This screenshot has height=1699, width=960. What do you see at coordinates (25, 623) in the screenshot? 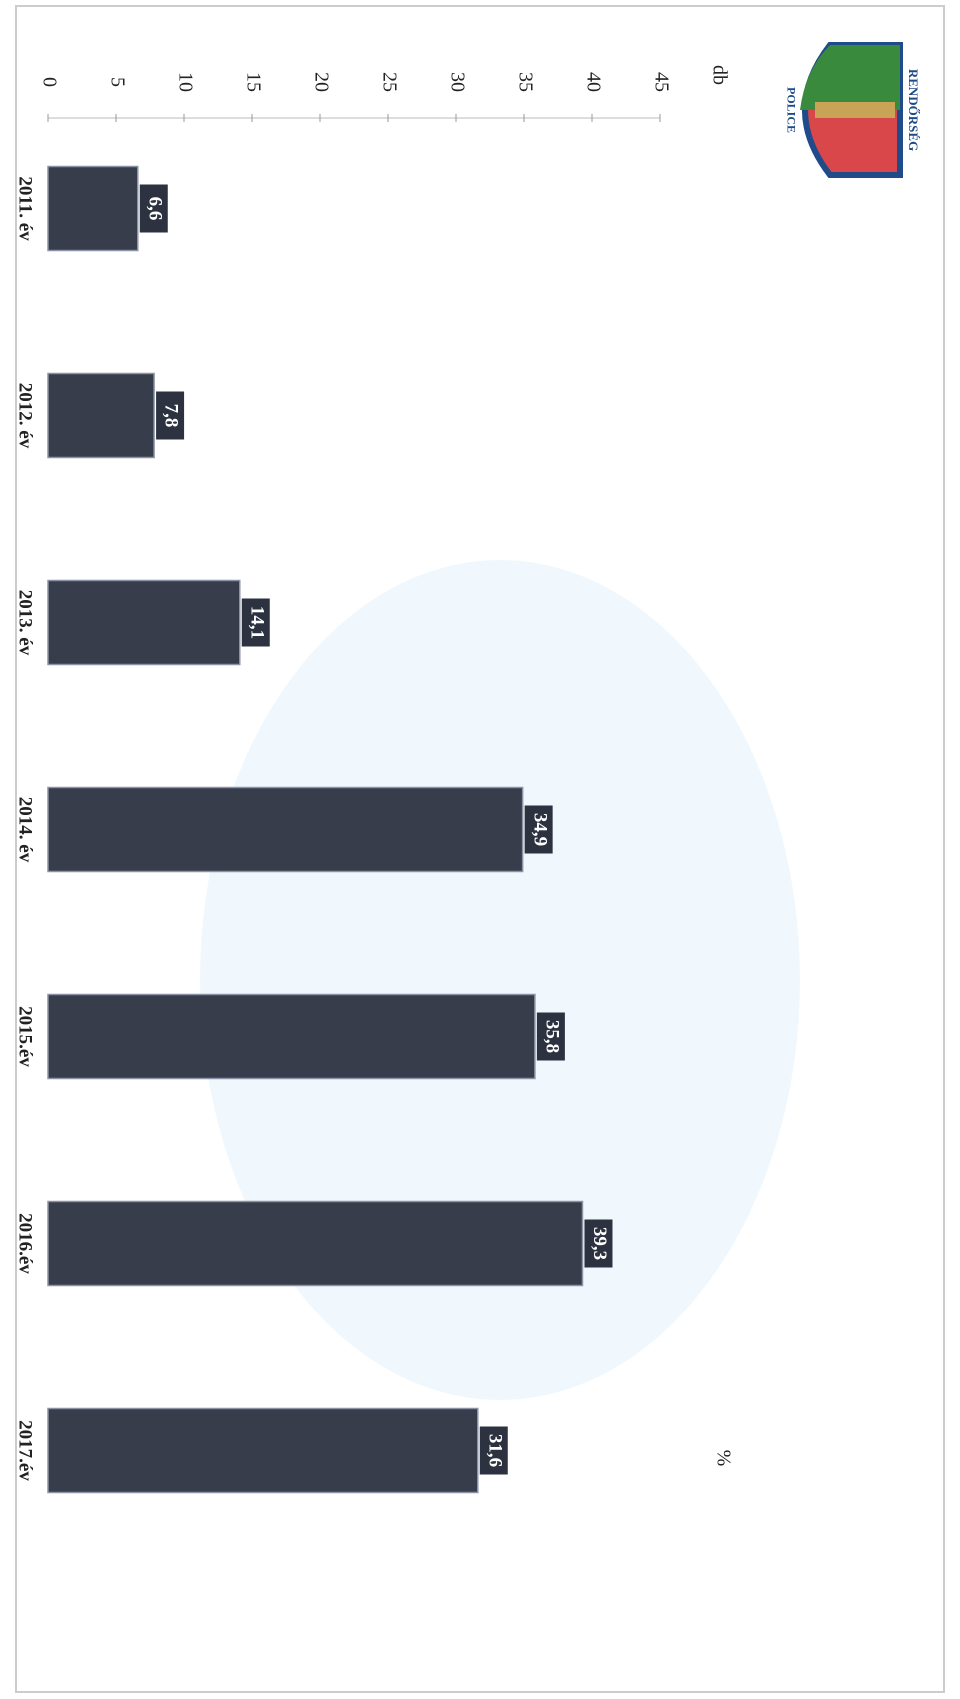
I see `x-tick-label: 2013. év` at bounding box center [25, 623].